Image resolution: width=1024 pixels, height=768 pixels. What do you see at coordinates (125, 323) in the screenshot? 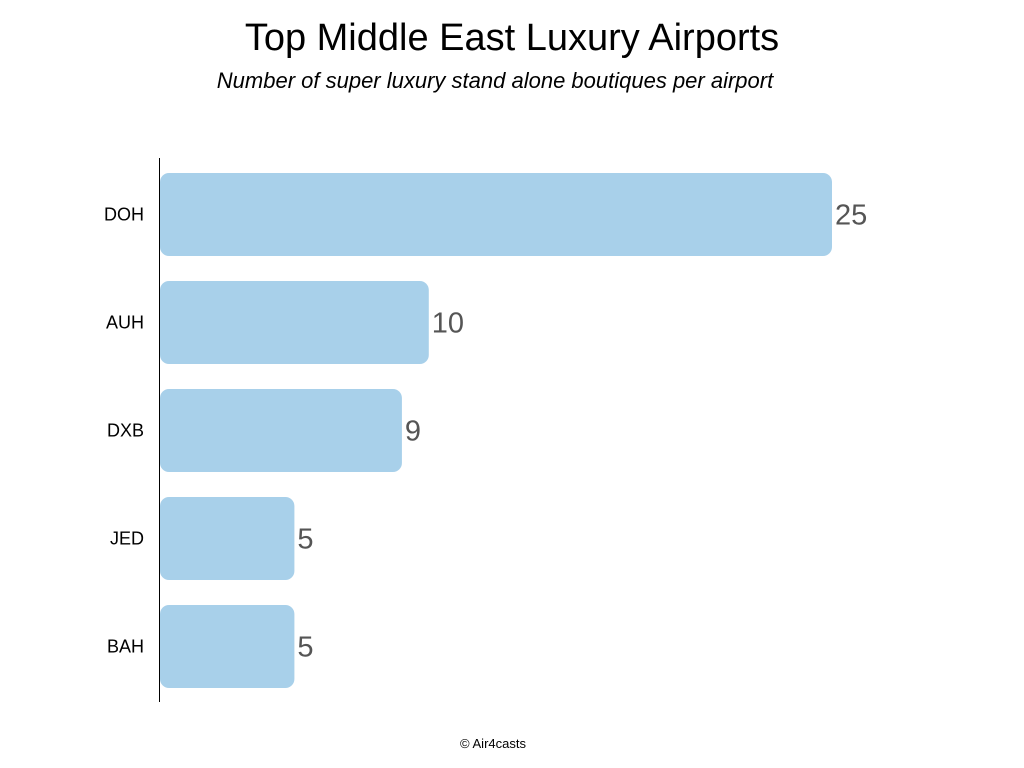
I see `category-label-auh: AUH` at bounding box center [125, 323].